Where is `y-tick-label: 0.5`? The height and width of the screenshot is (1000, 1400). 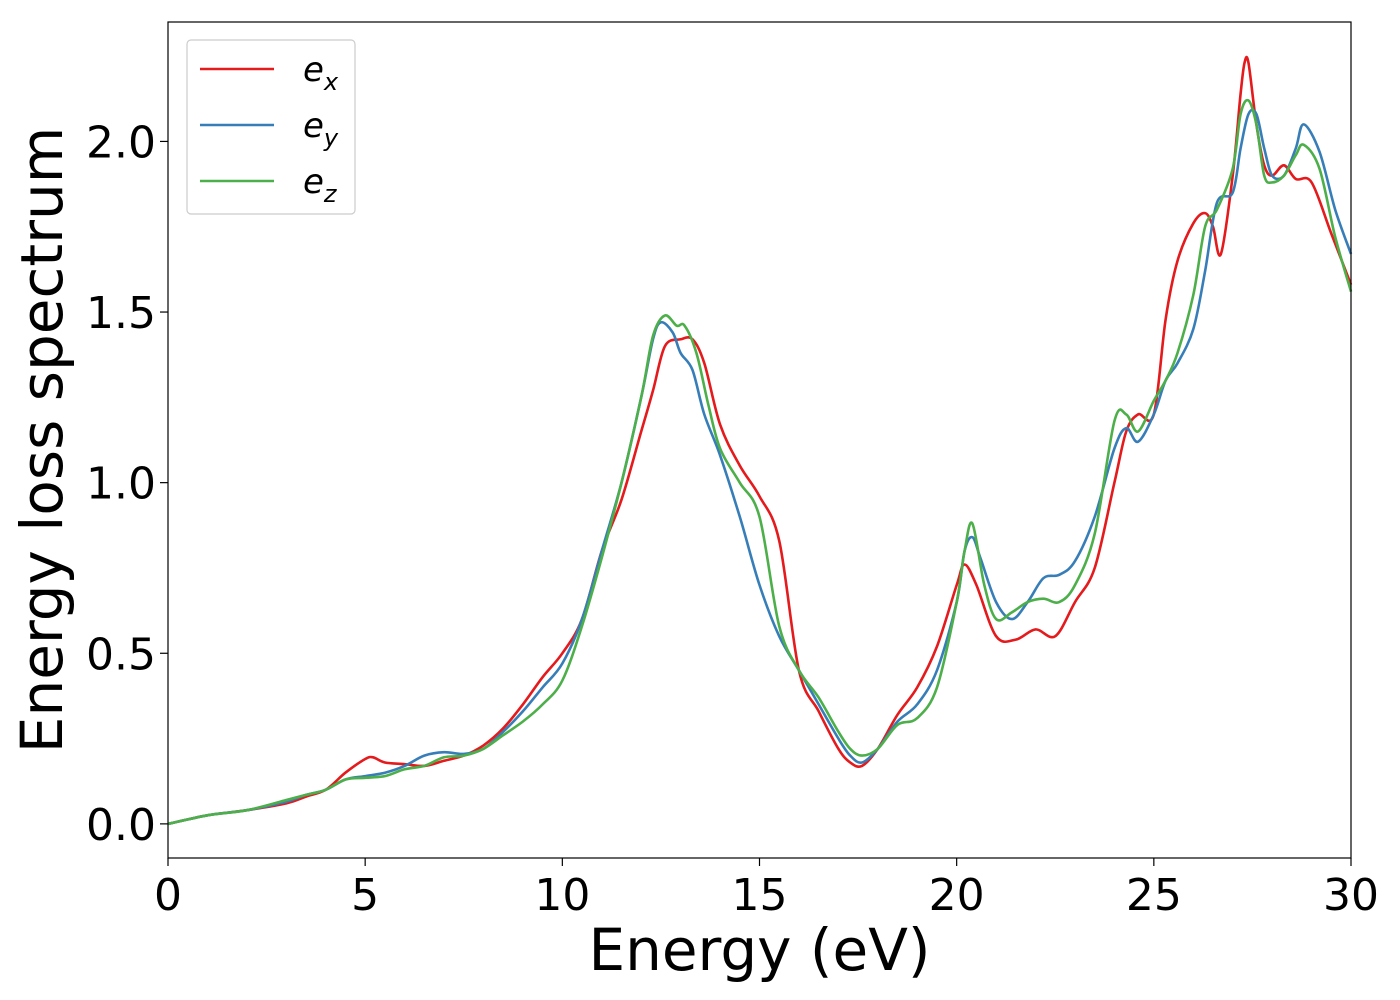
y-tick-label: 0.5 is located at coordinates (121, 654).